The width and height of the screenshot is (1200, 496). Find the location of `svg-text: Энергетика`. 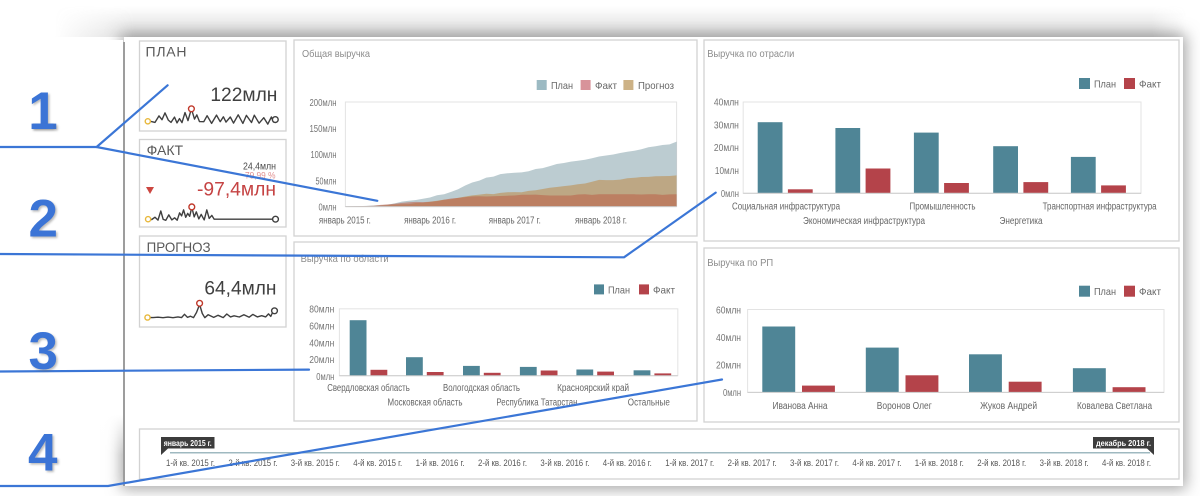

svg-text: Энергетика is located at coordinates (1021, 221).